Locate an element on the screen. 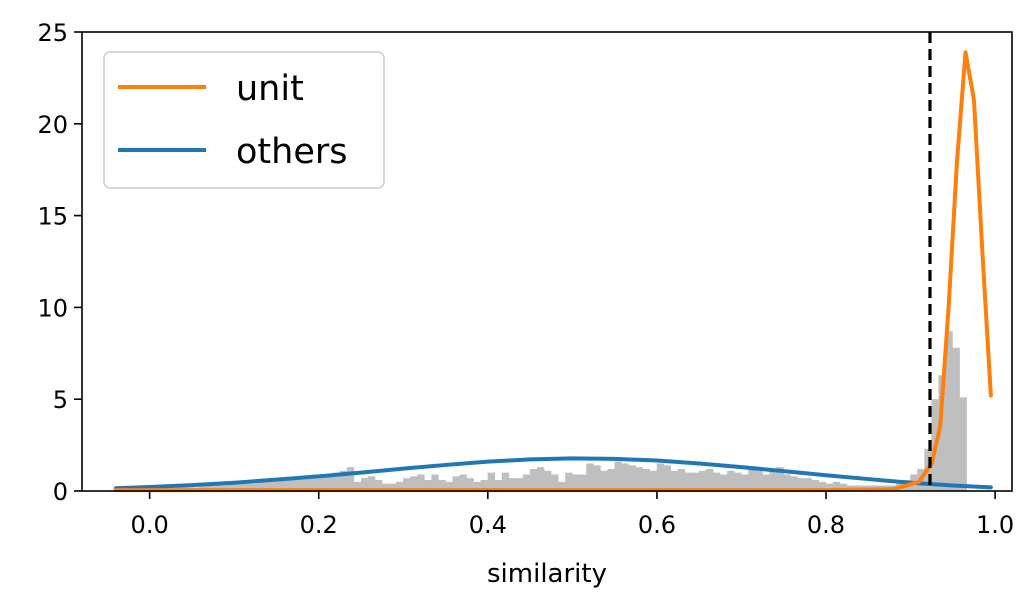 This screenshot has height=609, width=1032. y-tick-label: 0 is located at coordinates (60, 492).